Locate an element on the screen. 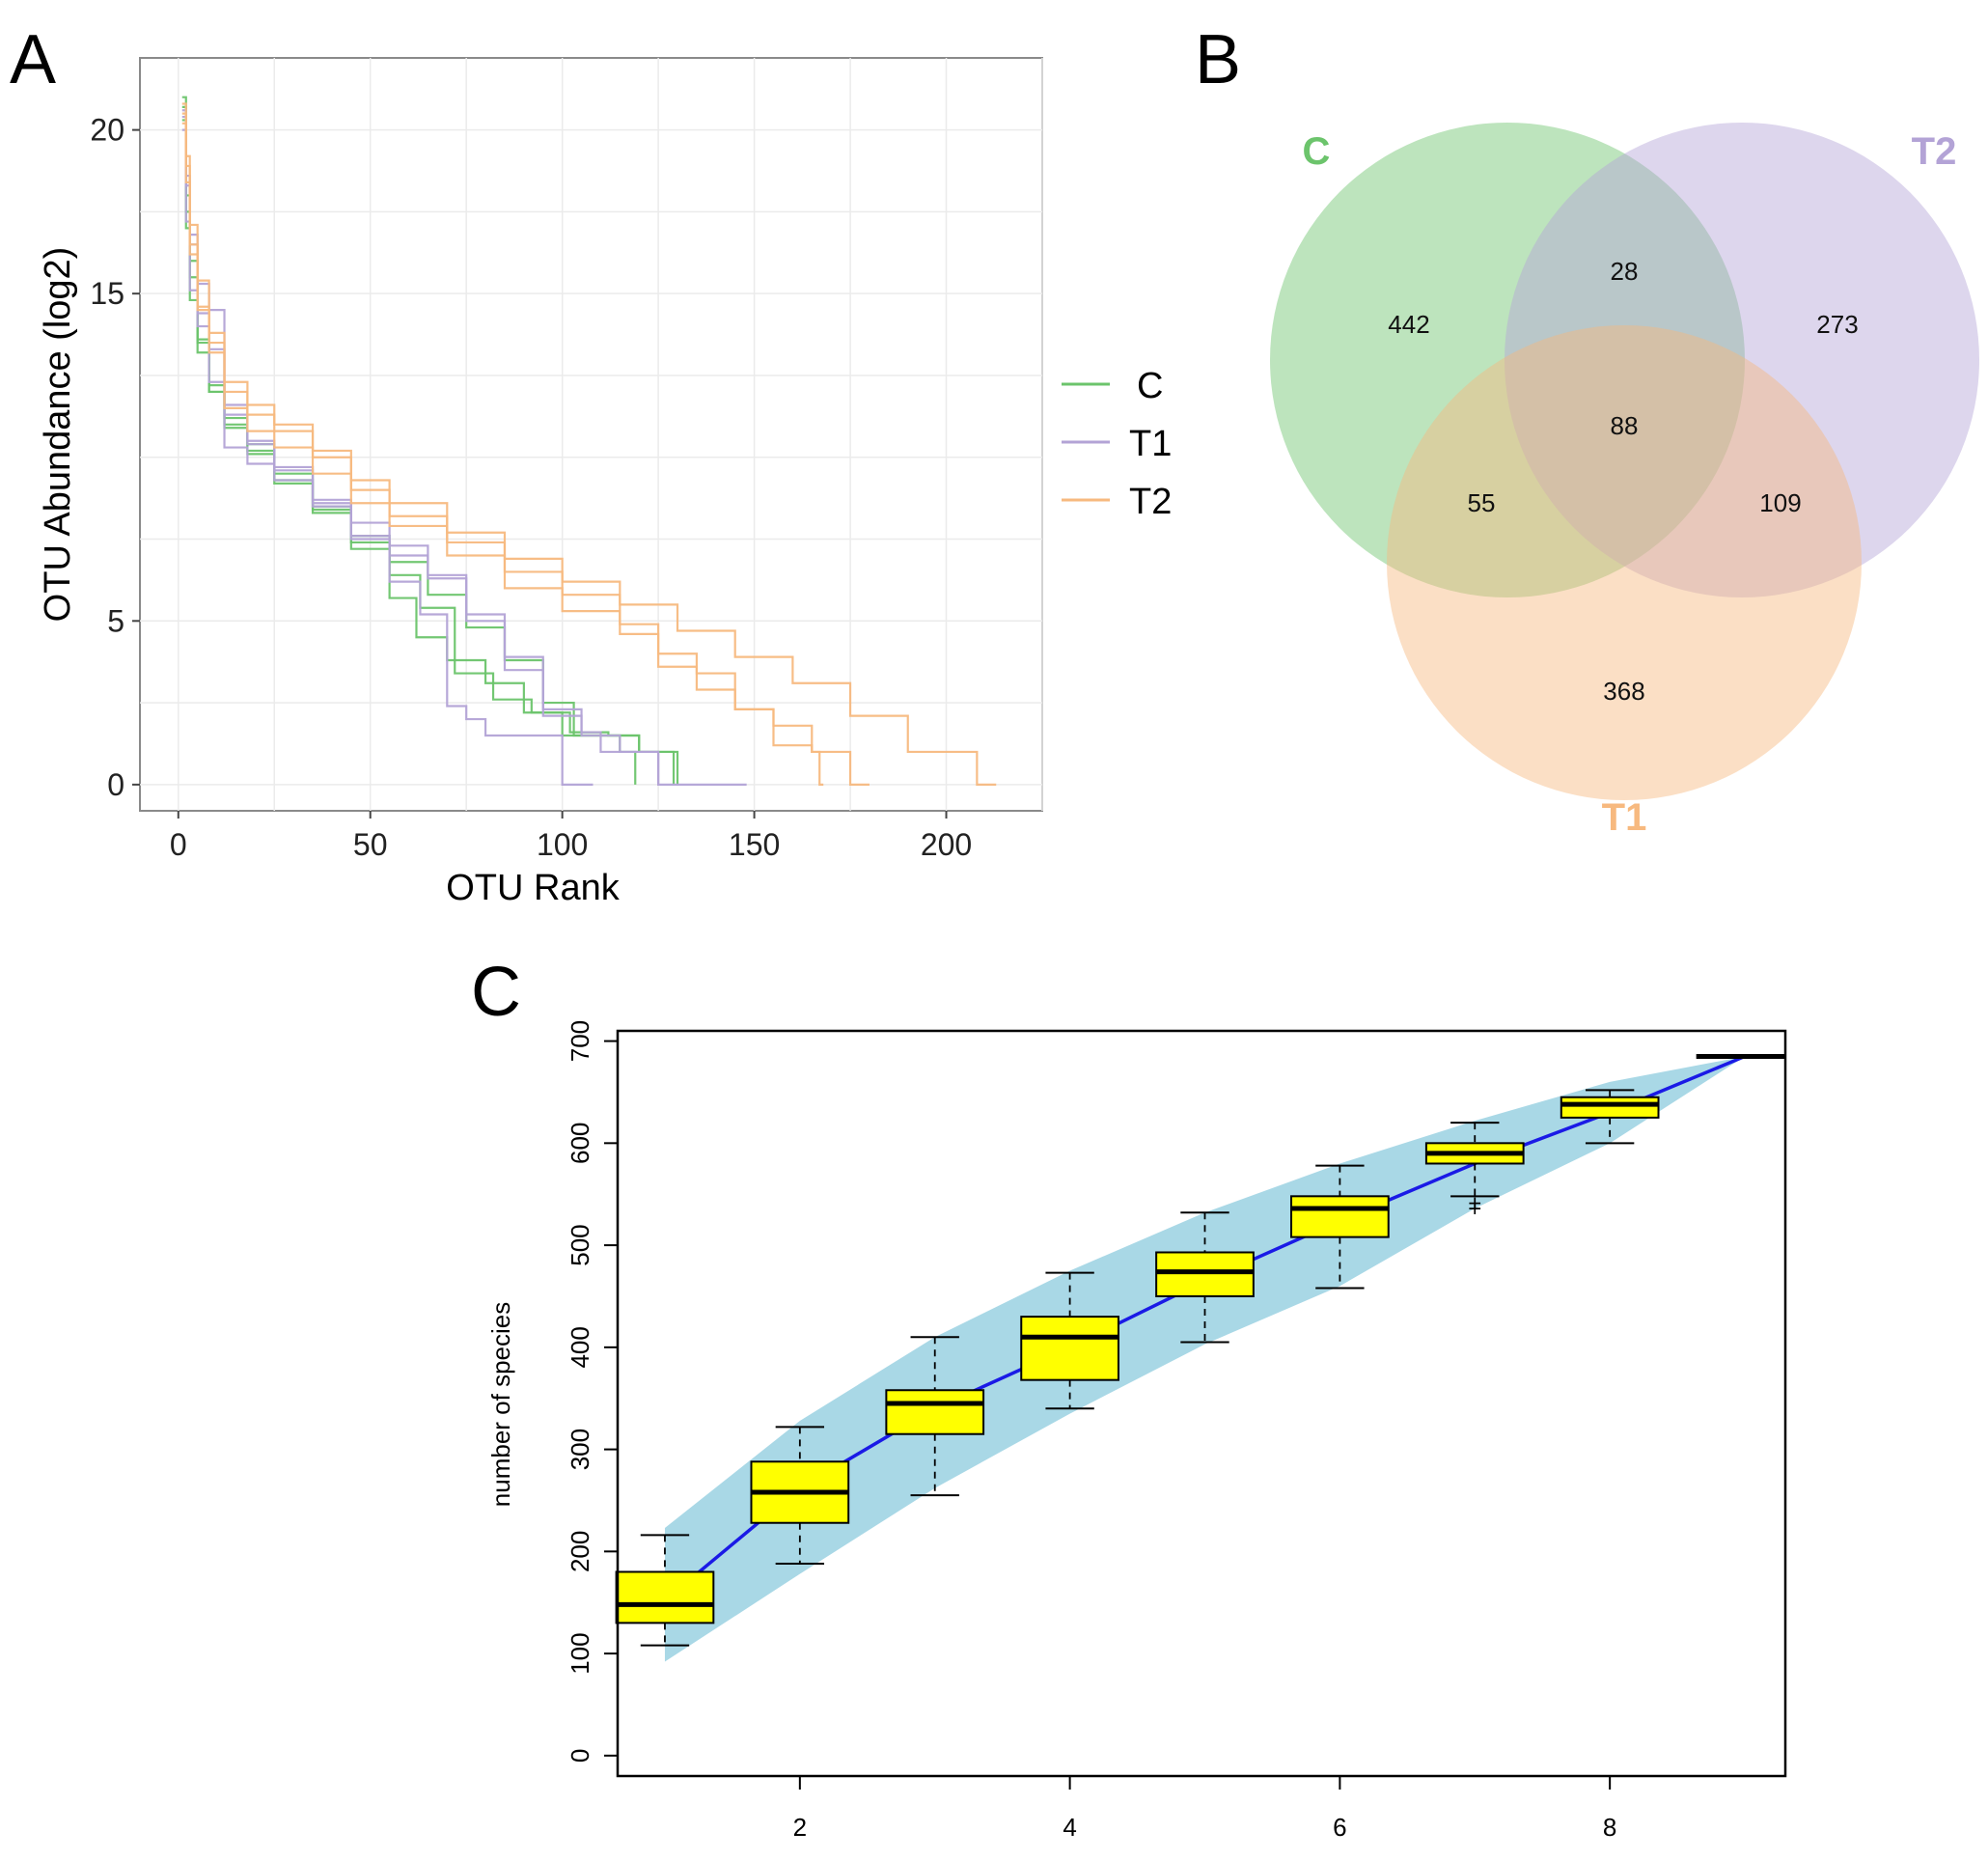  panel-label-c: C is located at coordinates (496, 993).